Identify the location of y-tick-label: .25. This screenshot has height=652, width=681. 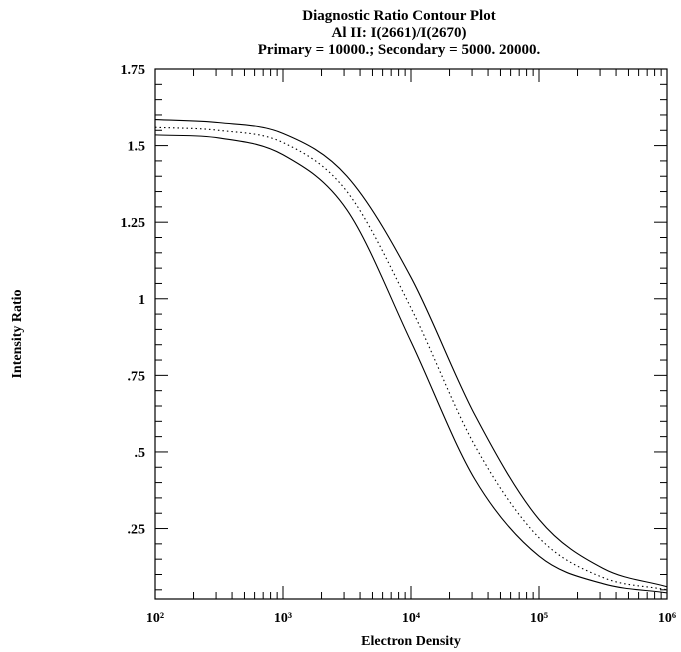
(137, 530).